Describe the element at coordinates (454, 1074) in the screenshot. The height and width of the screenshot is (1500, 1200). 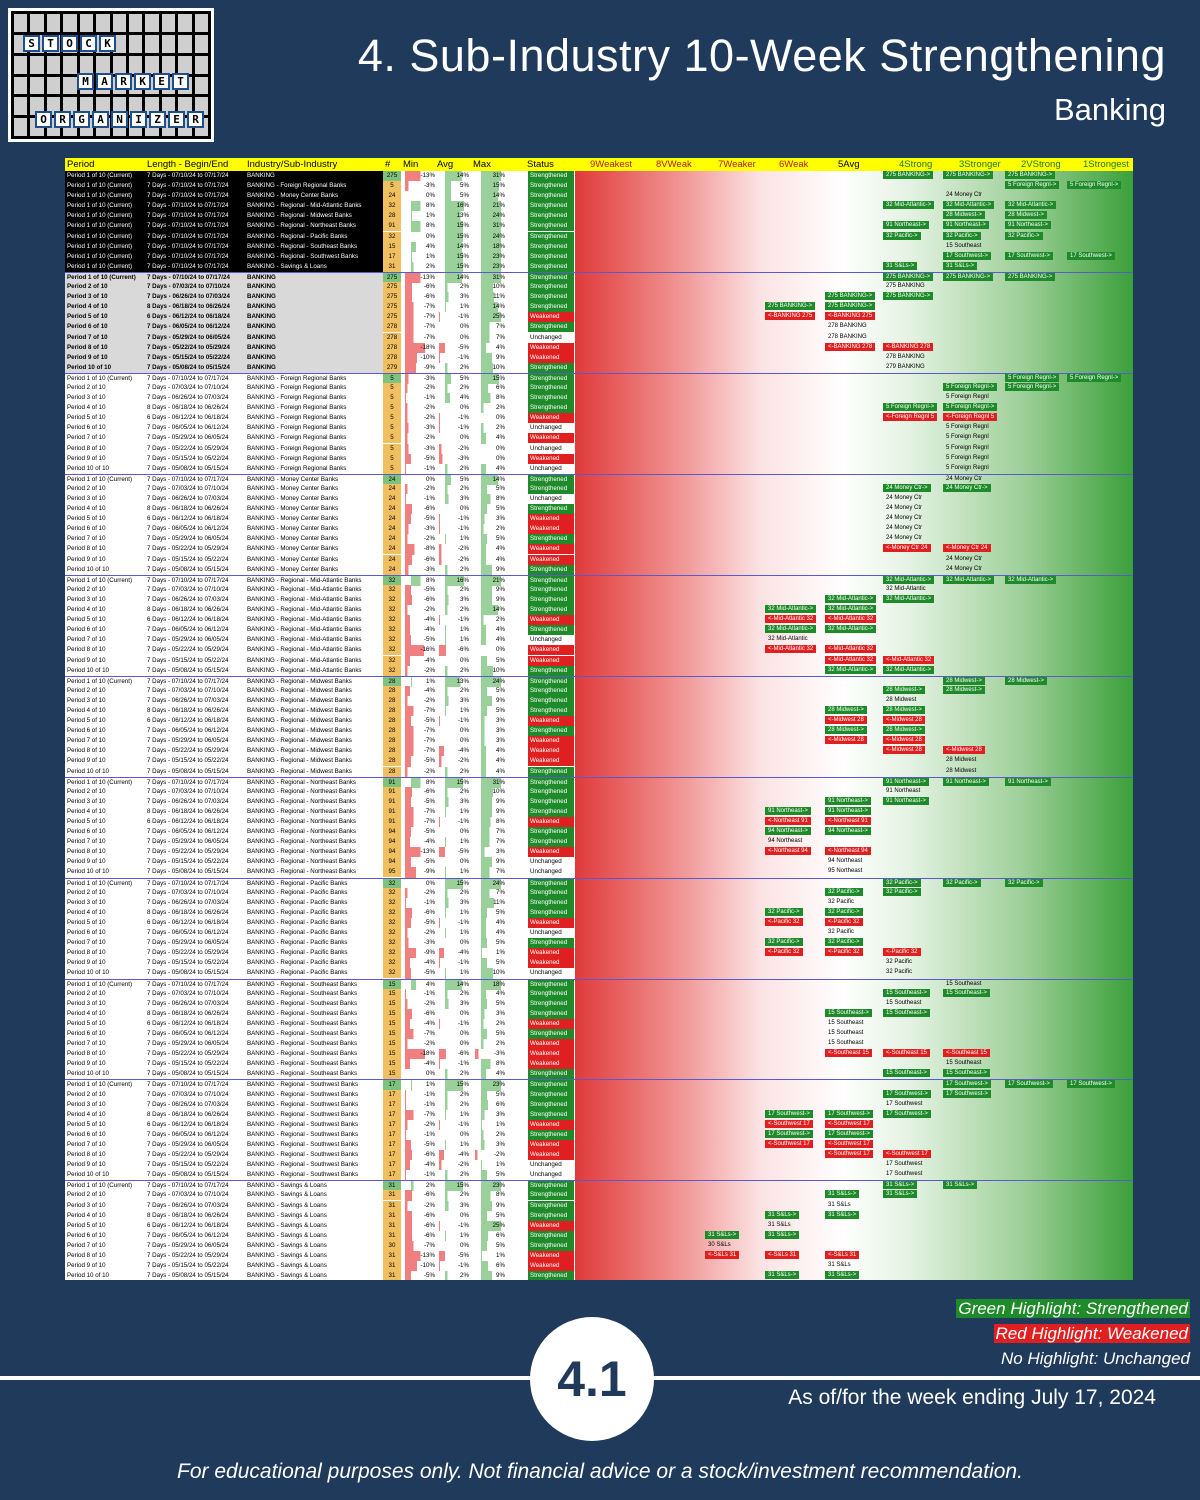
I see `cell-avg: 2%` at that location.